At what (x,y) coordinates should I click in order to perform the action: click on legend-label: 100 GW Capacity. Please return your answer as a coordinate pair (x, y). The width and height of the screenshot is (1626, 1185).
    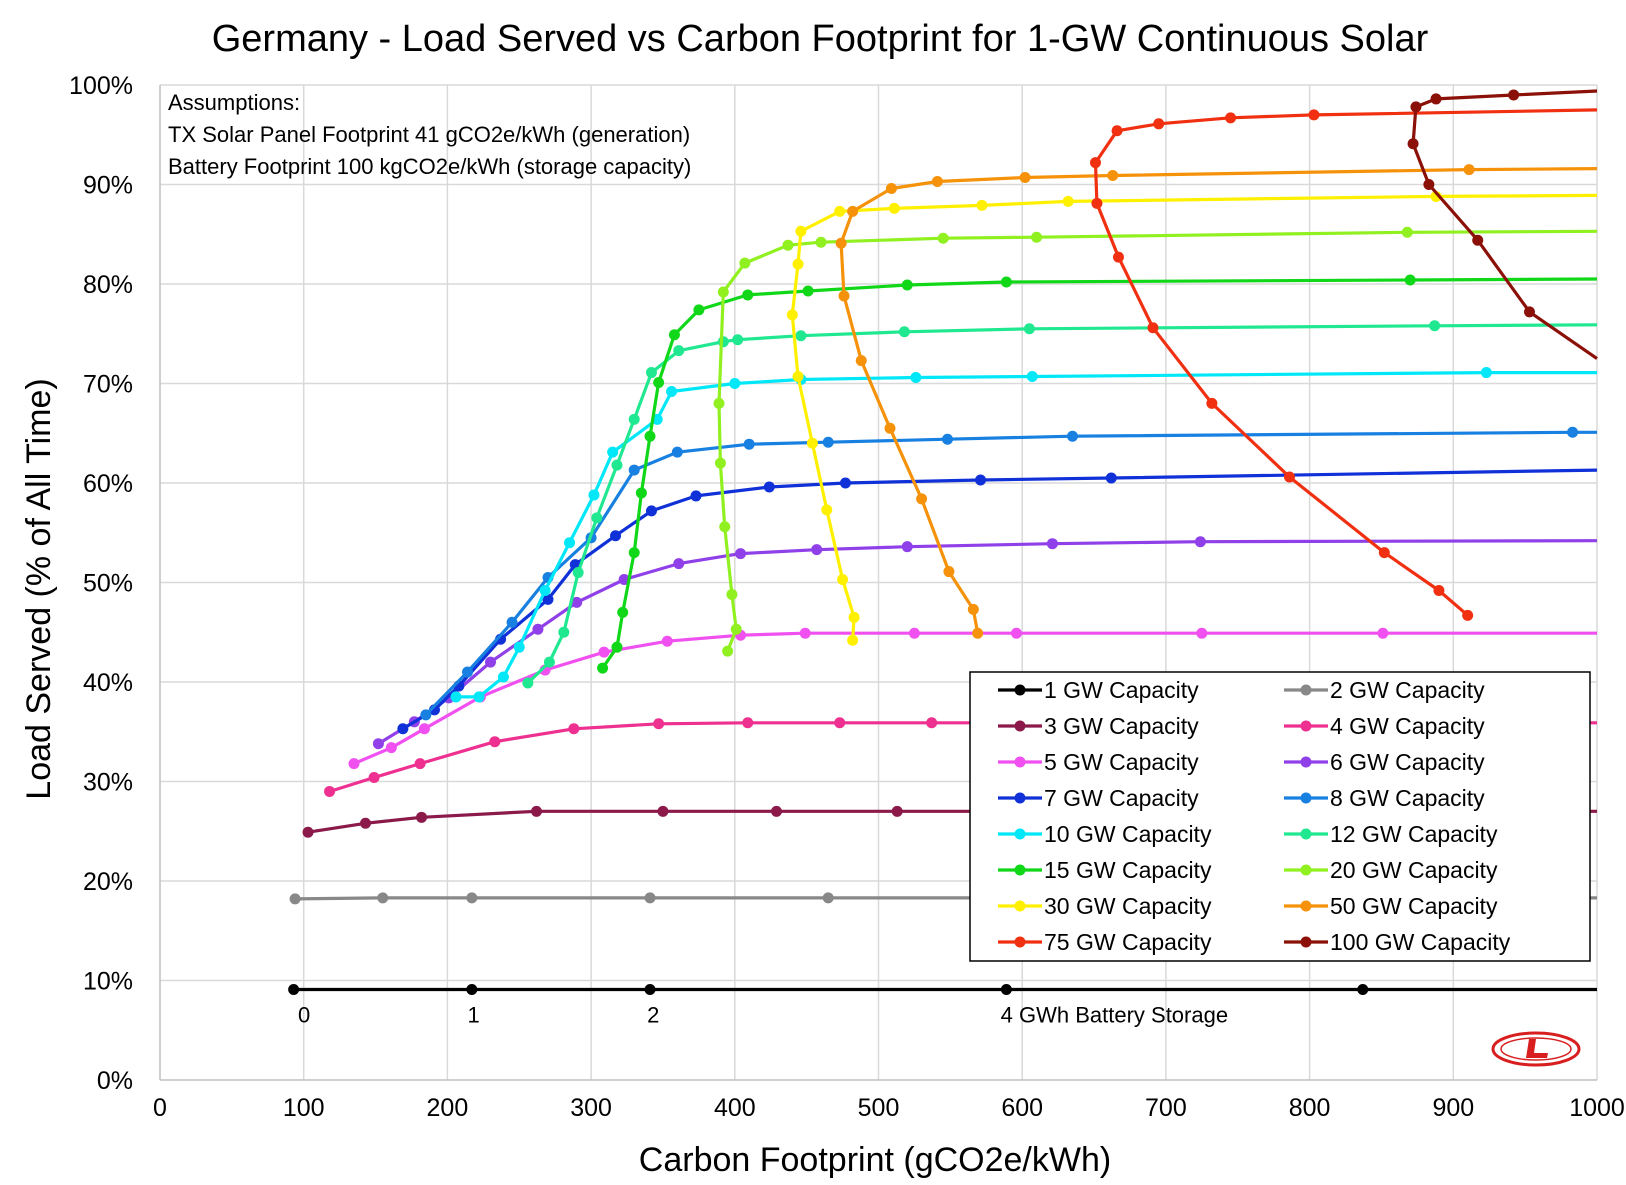
    Looking at the image, I should click on (1420, 942).